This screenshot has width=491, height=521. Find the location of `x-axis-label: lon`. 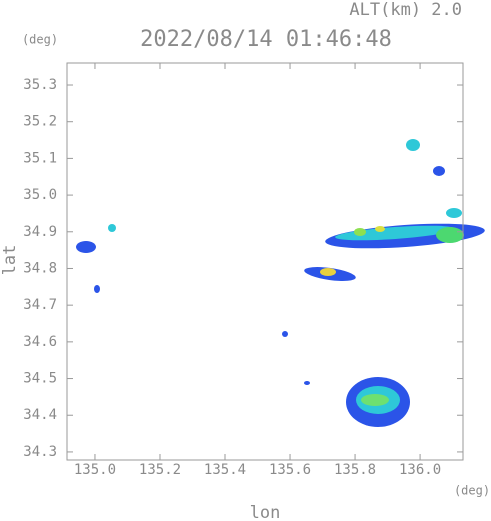

x-axis-label: lon is located at coordinates (265, 512).